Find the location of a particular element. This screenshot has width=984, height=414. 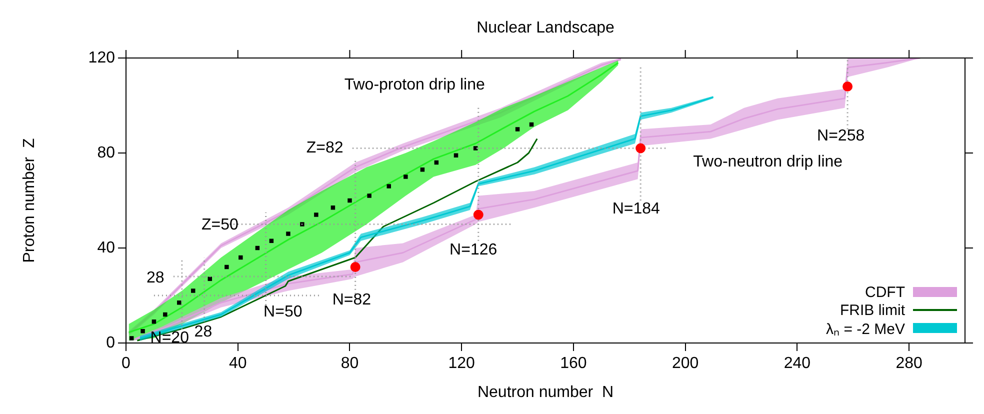

y-tick-label: 0 is located at coordinates (111, 343).